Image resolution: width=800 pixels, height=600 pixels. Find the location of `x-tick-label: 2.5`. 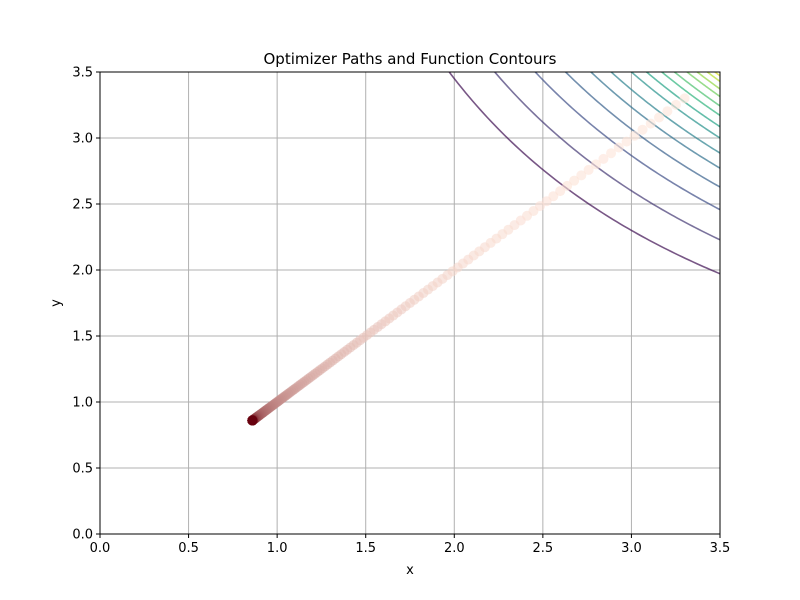

x-tick-label: 2.5 is located at coordinates (543, 548).